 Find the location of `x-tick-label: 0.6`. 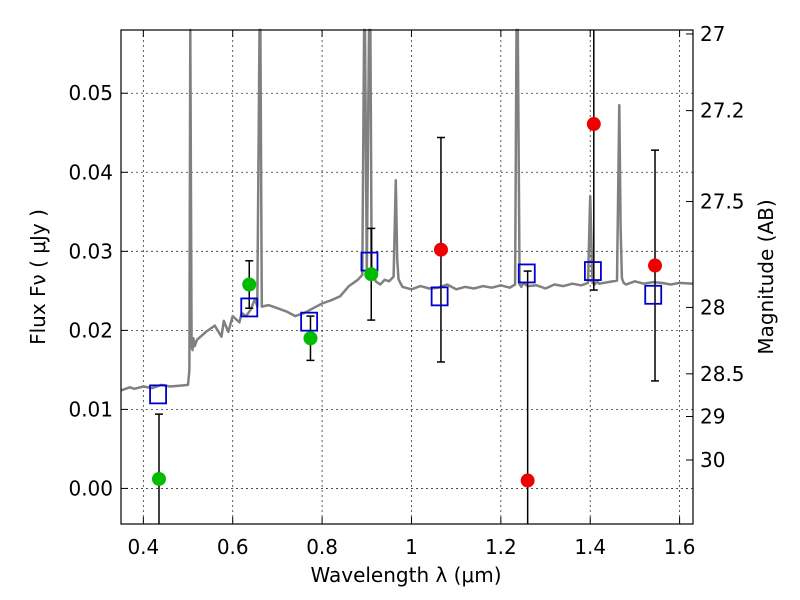

x-tick-label: 0.6 is located at coordinates (233, 547).